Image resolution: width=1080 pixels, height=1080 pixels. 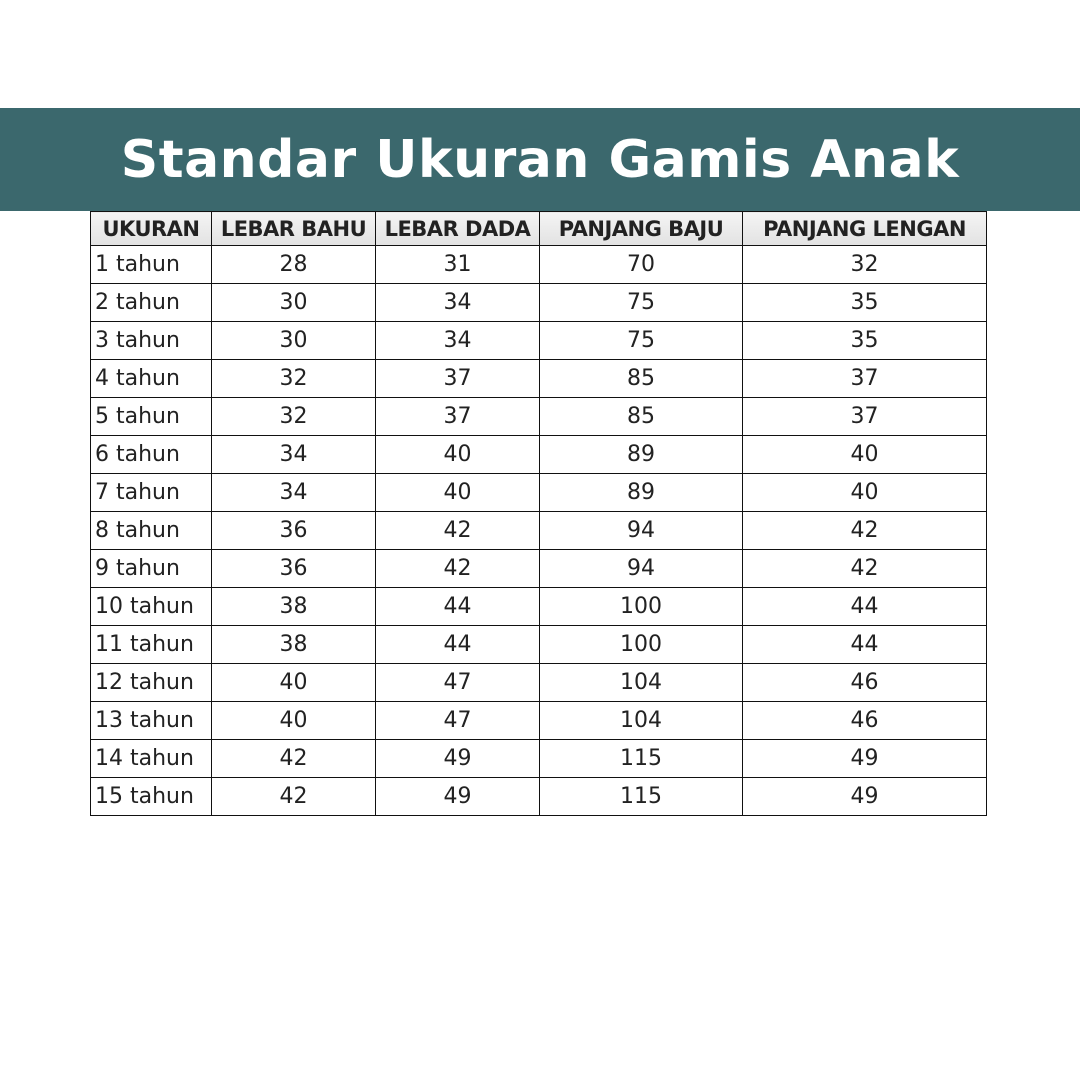 I want to click on column-header: LEBAR BAHU, so click(x=293, y=228).